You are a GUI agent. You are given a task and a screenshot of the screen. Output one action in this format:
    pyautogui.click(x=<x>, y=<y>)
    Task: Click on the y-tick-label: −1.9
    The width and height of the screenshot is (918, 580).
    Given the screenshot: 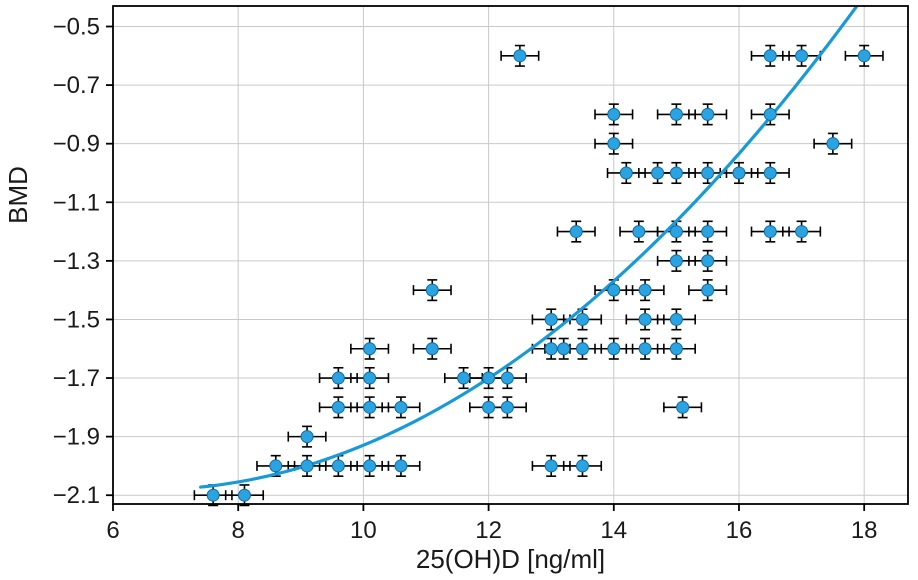 What is the action you would take?
    pyautogui.click(x=76, y=437)
    